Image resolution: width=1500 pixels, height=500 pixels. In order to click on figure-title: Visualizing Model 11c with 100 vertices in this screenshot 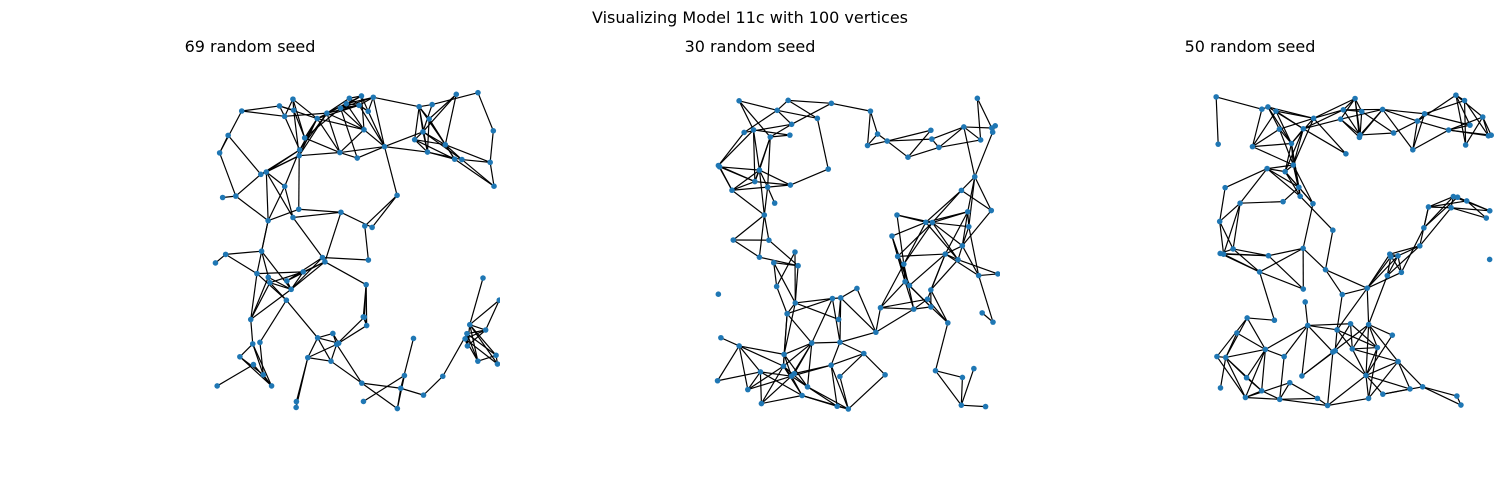, I will do `click(750, 17)`.